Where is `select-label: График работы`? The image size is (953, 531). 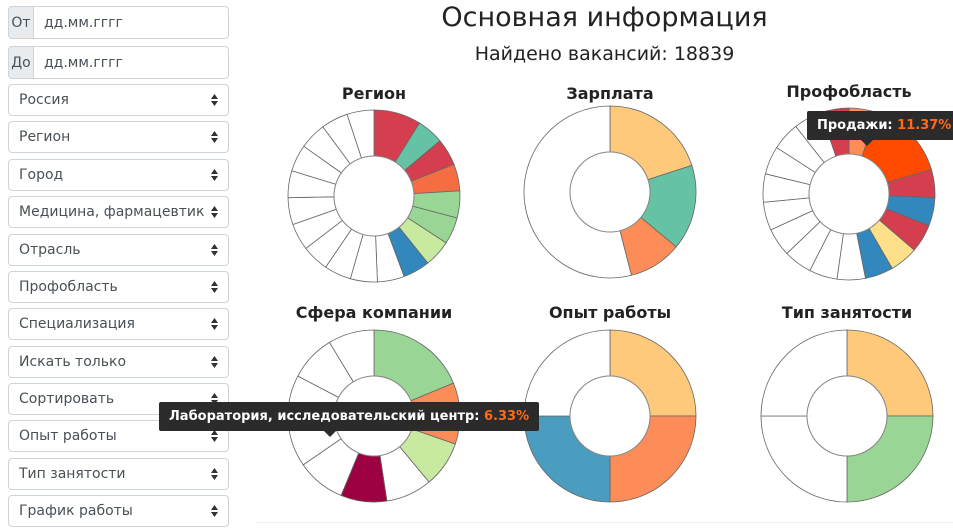
select-label: График работы is located at coordinates (76, 511).